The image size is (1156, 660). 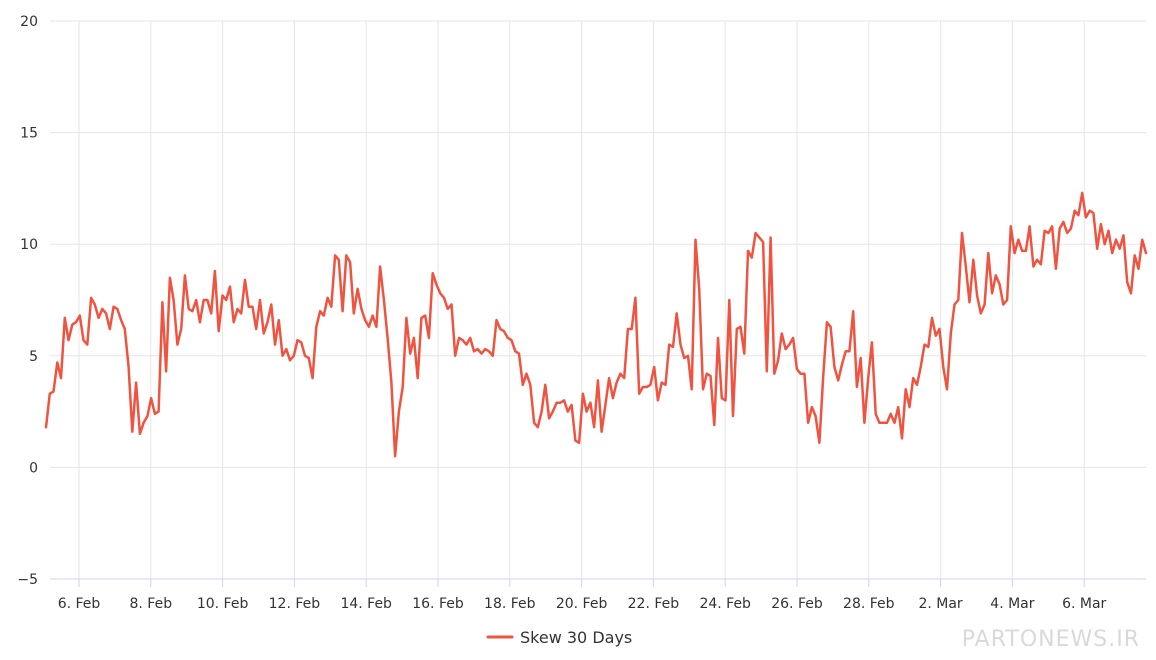 What do you see at coordinates (33, 357) in the screenshot?
I see `y-tick-label: 5` at bounding box center [33, 357].